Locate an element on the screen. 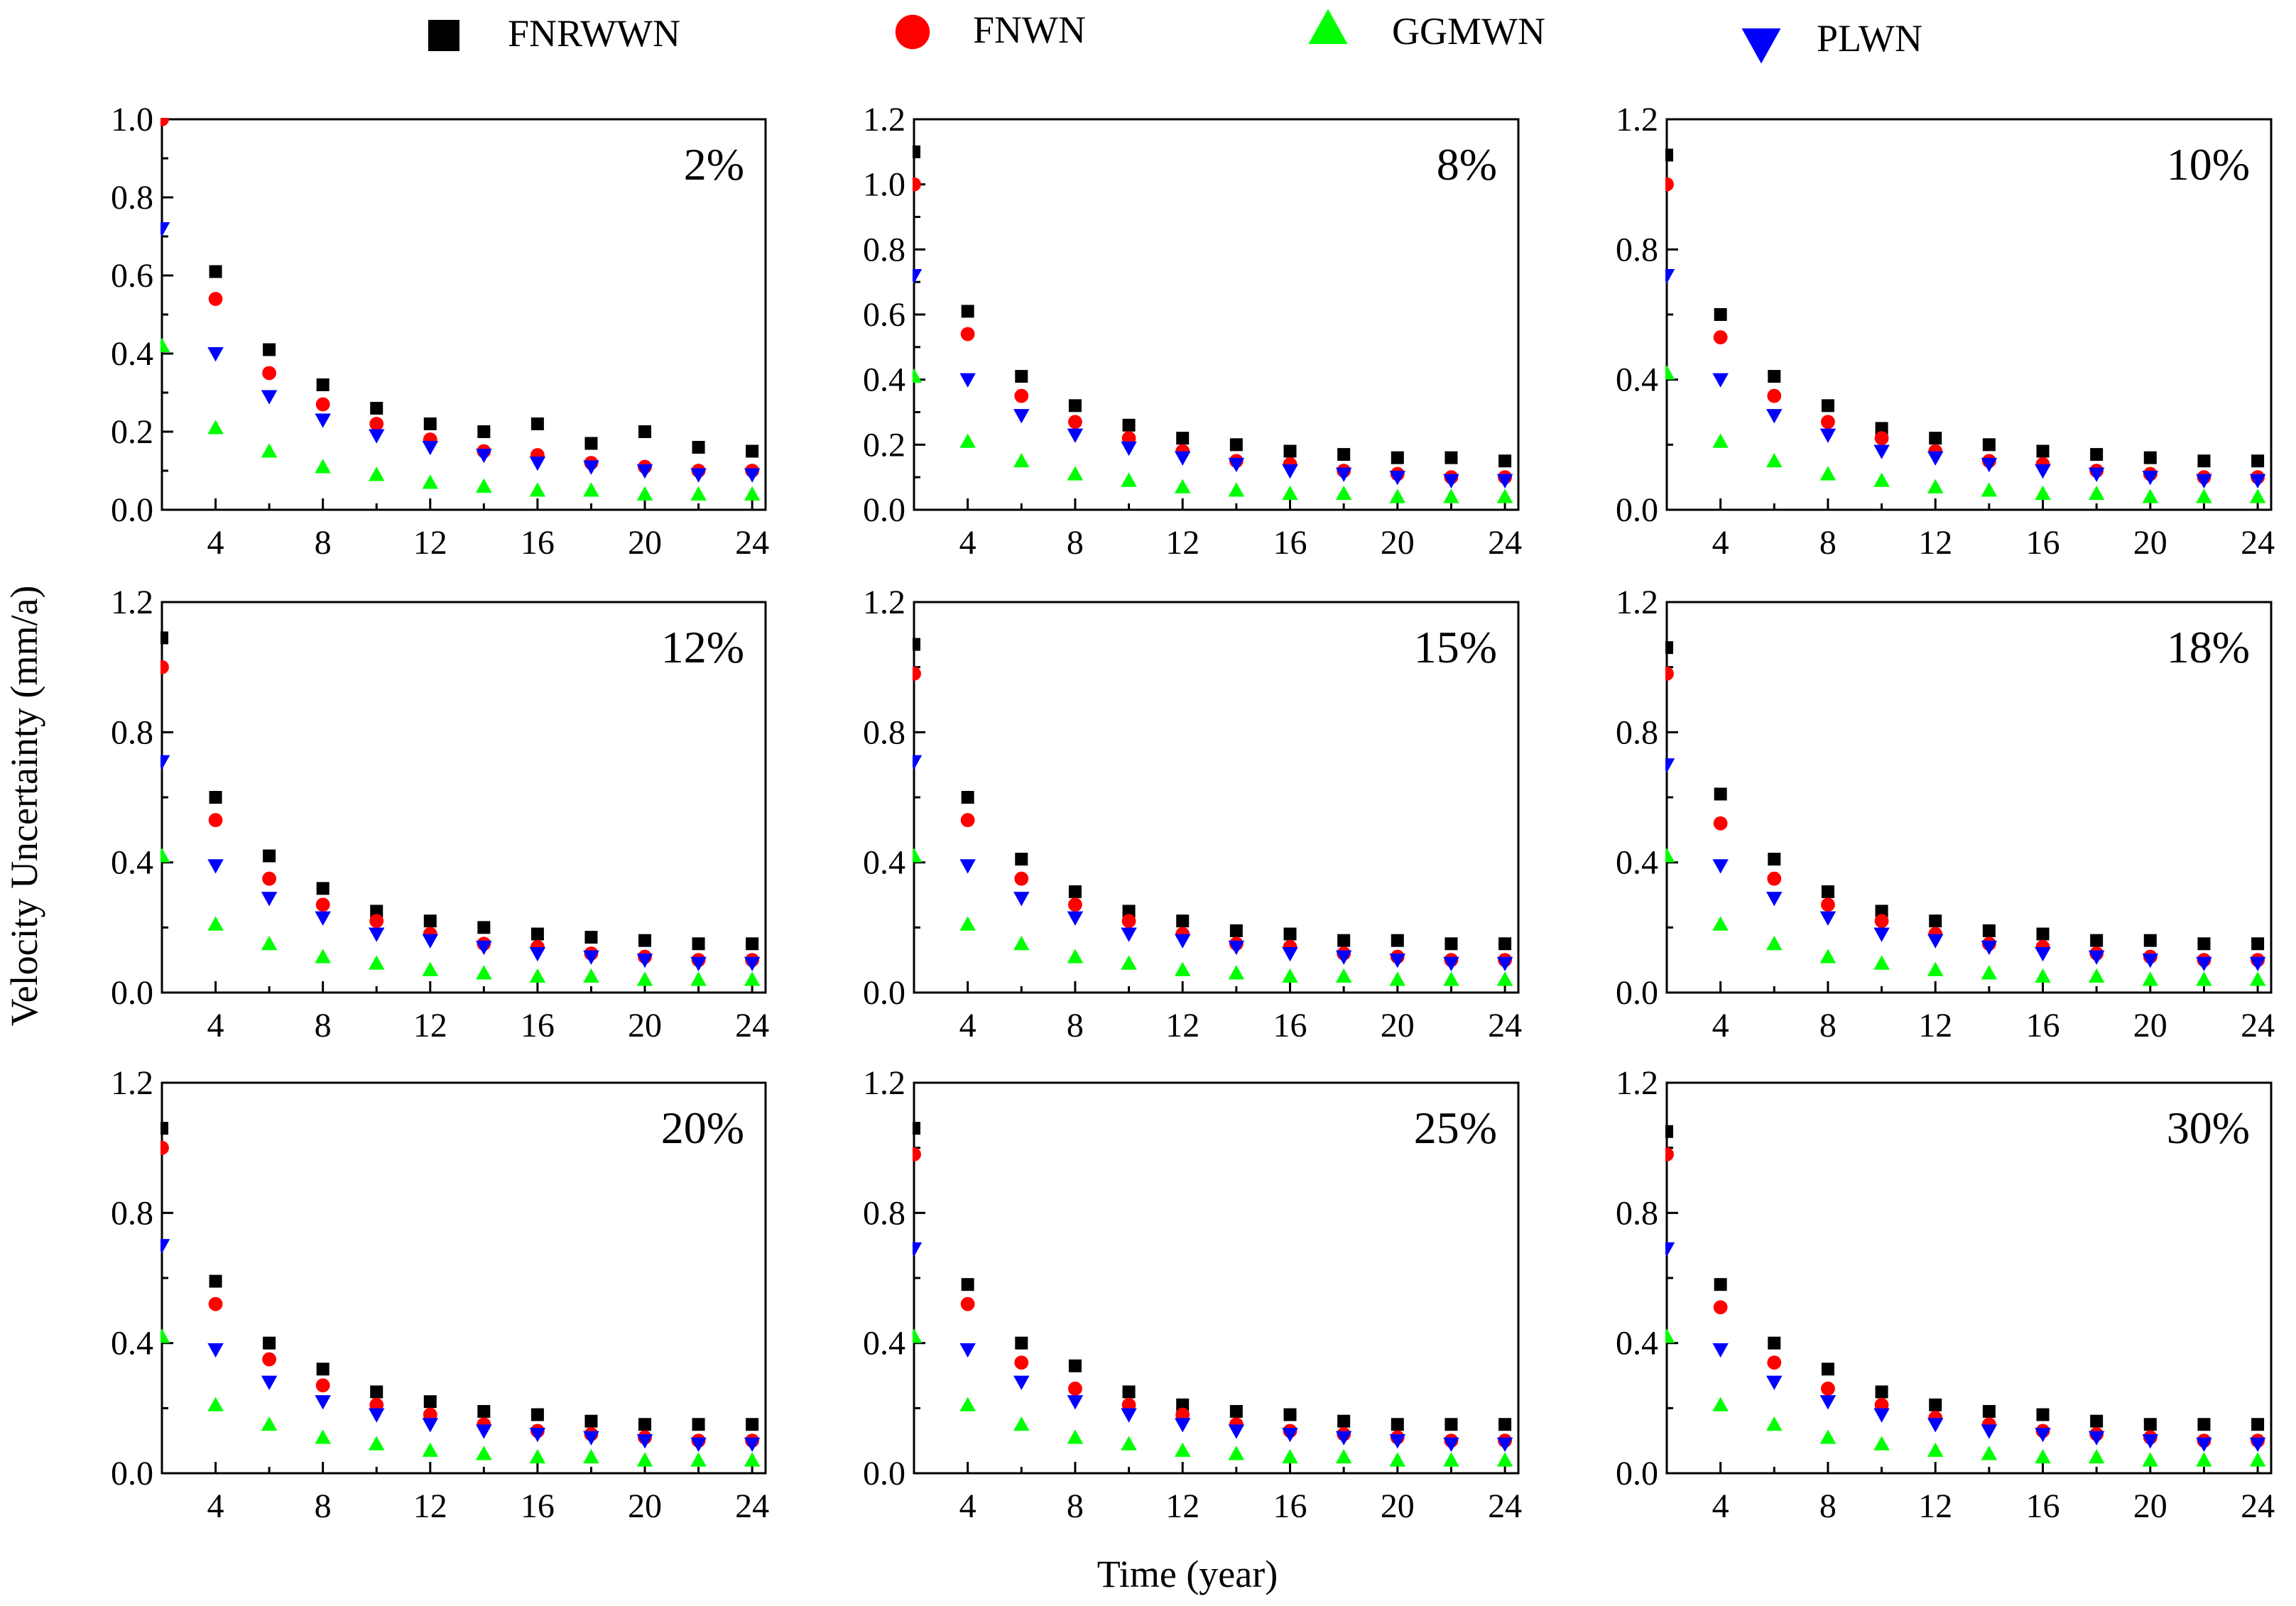 The width and height of the screenshot is (2296, 1606). panel-label: 18% is located at coordinates (2208, 647).